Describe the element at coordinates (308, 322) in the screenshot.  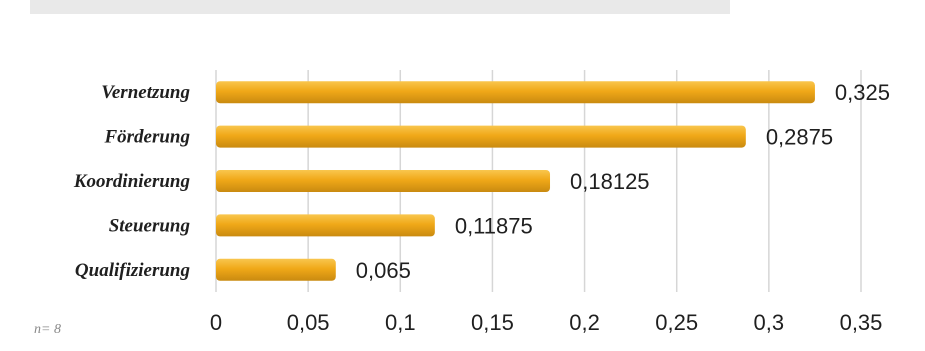
I see `x-tick-label: 0,05` at that location.